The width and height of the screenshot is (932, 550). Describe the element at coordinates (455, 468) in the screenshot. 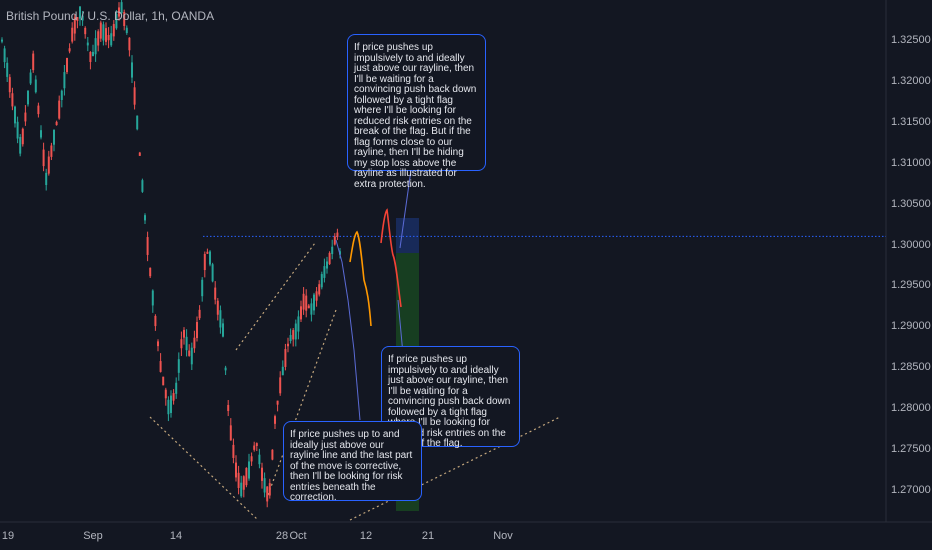

I see `trendline-rising` at that location.